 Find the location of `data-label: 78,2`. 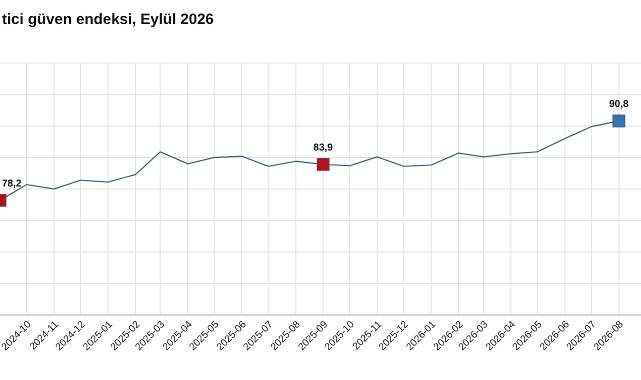

data-label: 78,2 is located at coordinates (12, 184).